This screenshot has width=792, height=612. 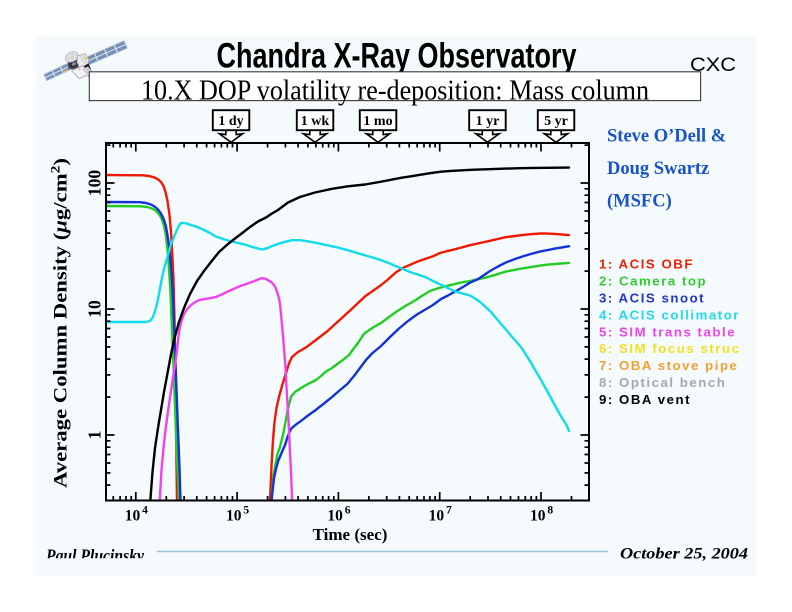 I want to click on svg-text: Chandra X-Ray Observatory, so click(x=397, y=56).